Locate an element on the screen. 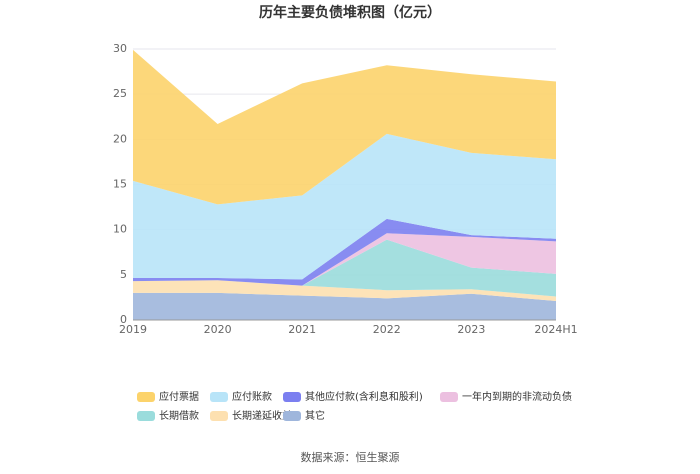 The height and width of the screenshot is (474, 700). y-tick-label: 30 is located at coordinates (120, 48).